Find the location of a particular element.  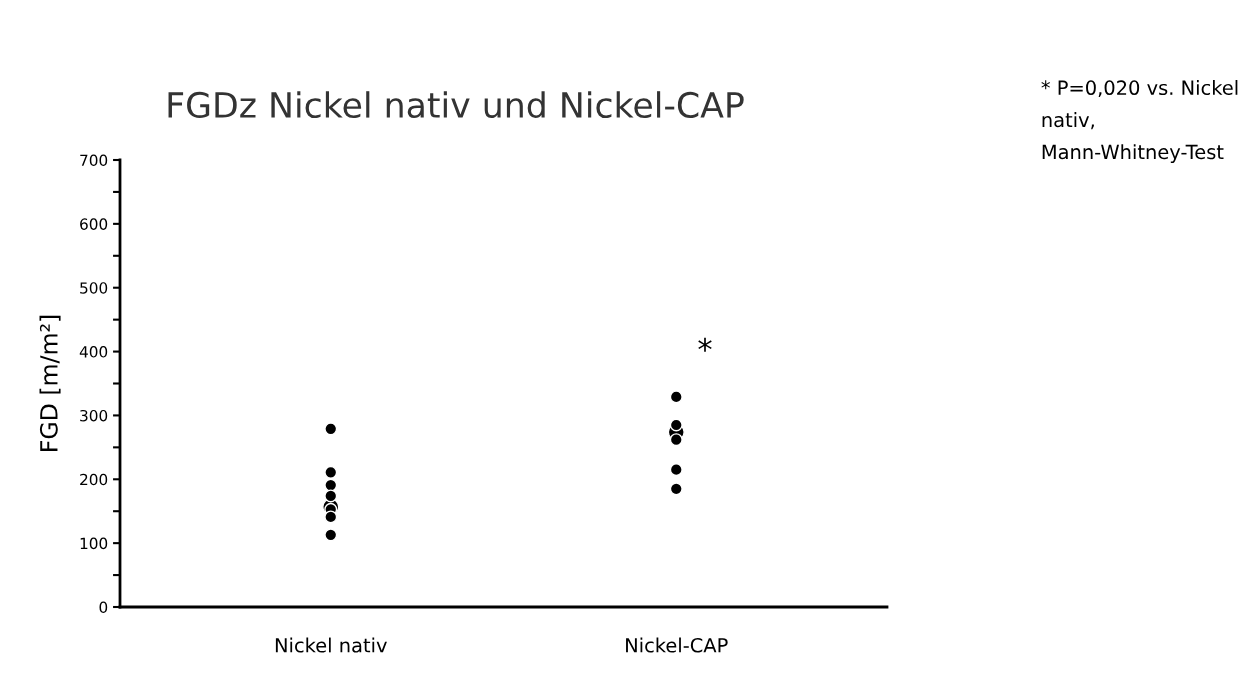

y-tick-label: 0 is located at coordinates (103, 607).